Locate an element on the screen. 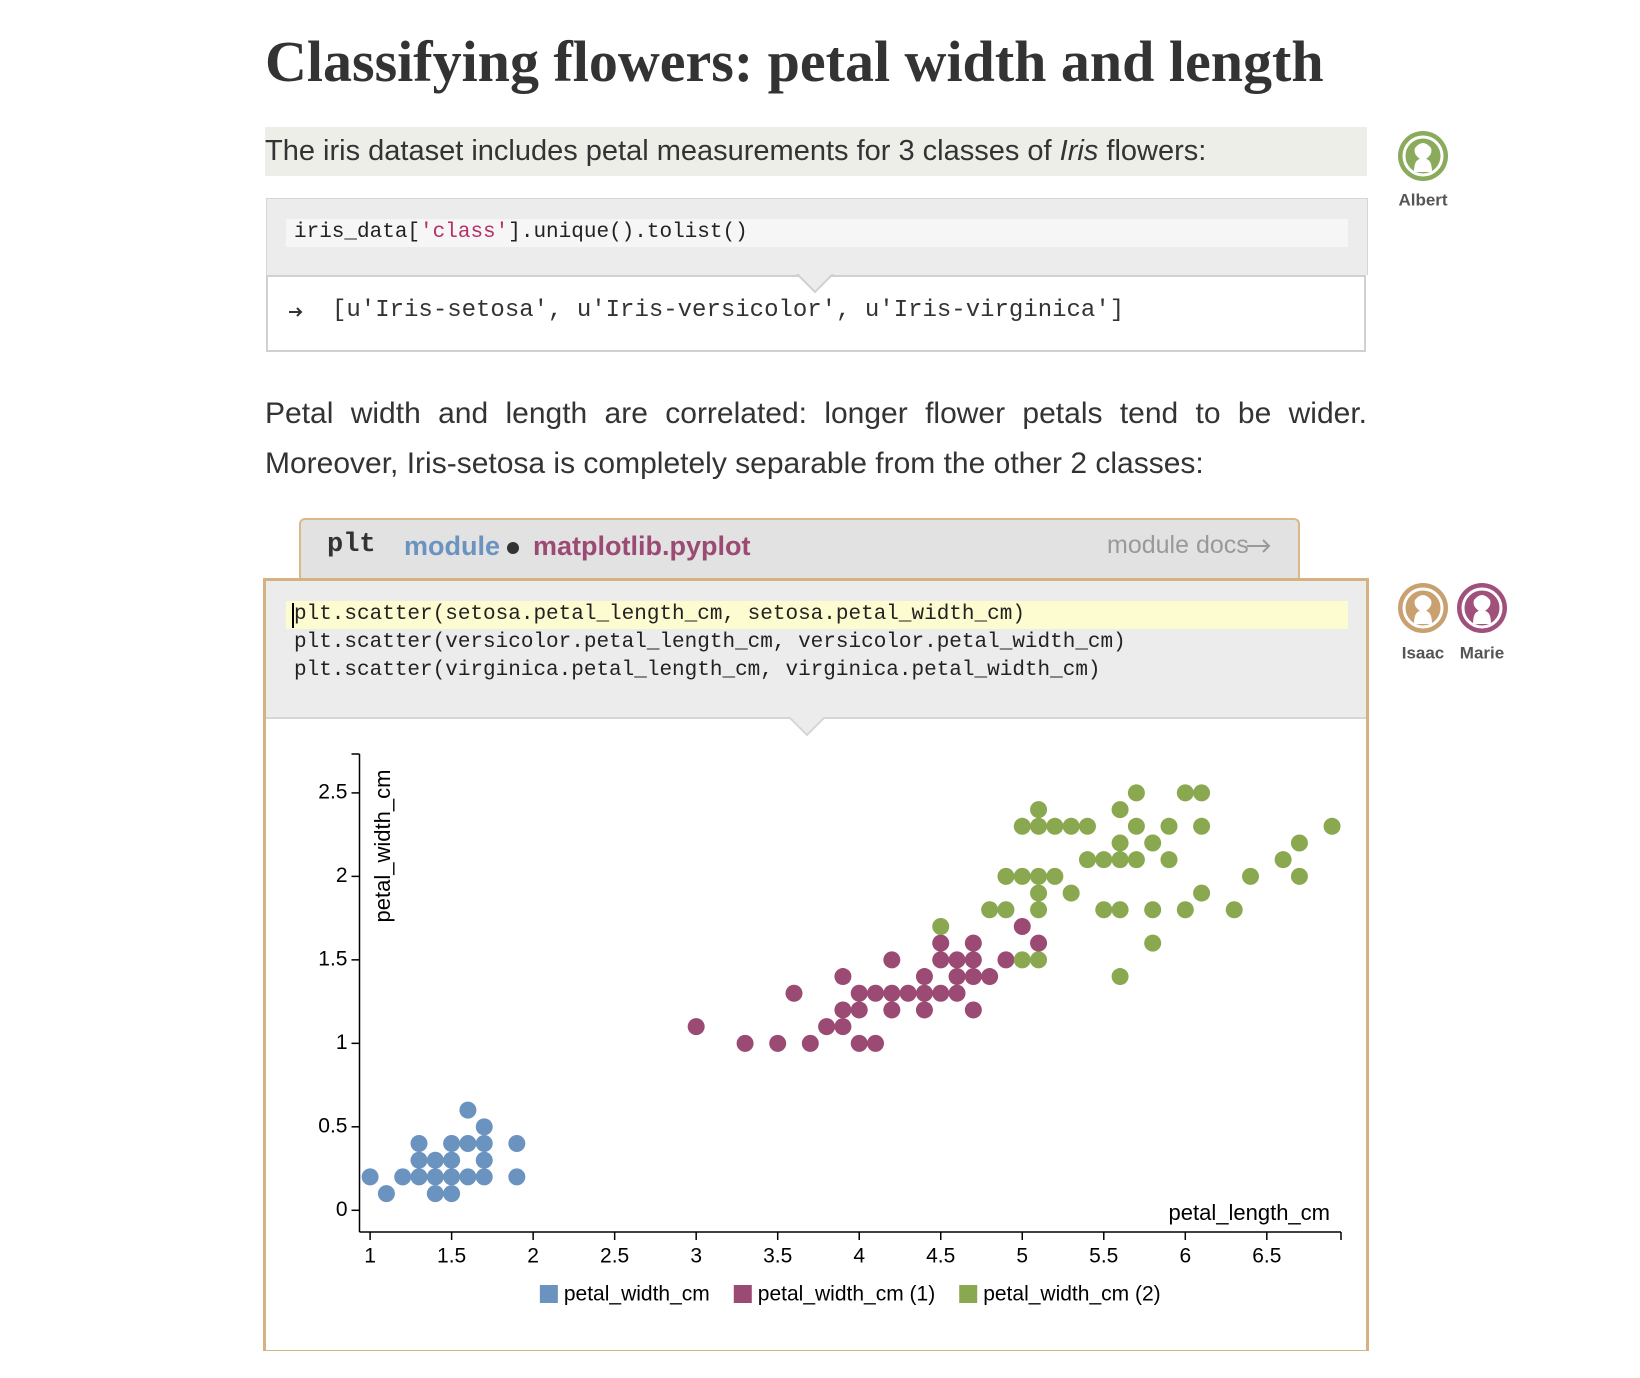  module-kind: module is located at coordinates (452, 546).